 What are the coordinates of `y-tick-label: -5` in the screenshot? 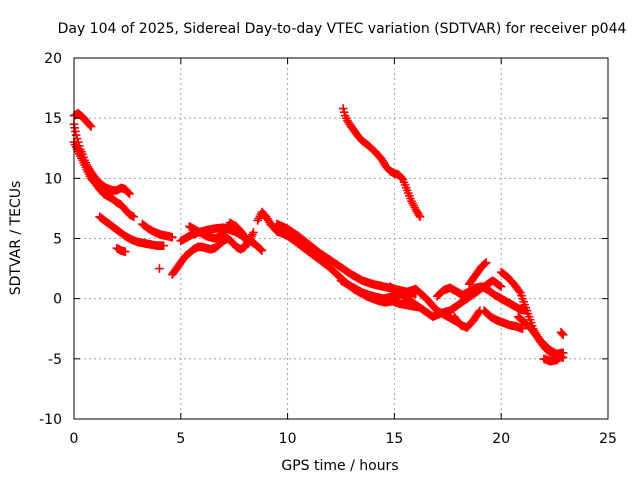 It's located at (55, 360).